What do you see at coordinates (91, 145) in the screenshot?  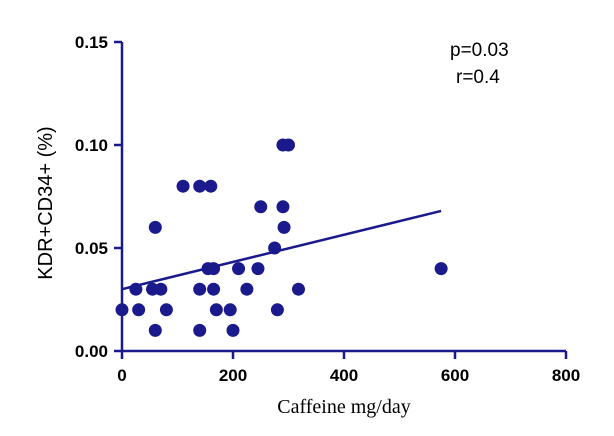 I see `y-tick-label: 0.10` at bounding box center [91, 145].